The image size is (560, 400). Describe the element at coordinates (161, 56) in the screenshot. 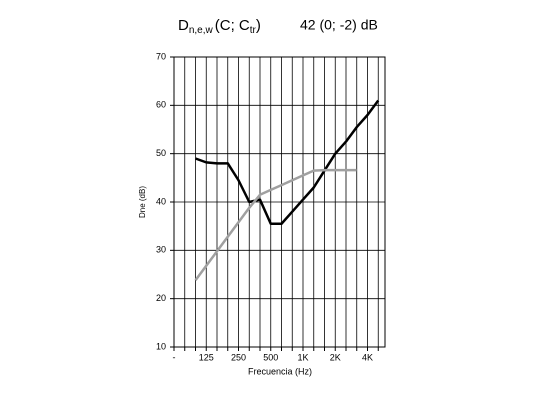

I see `y-tick-label: 70` at that location.